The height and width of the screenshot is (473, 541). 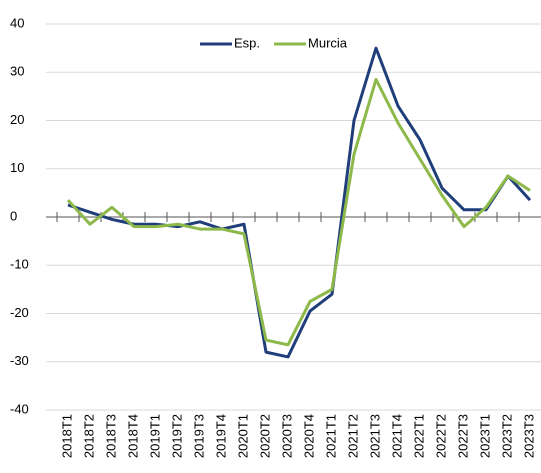 What do you see at coordinates (286, 436) in the screenshot?
I see `x-tick-label: 2020T3` at bounding box center [286, 436].